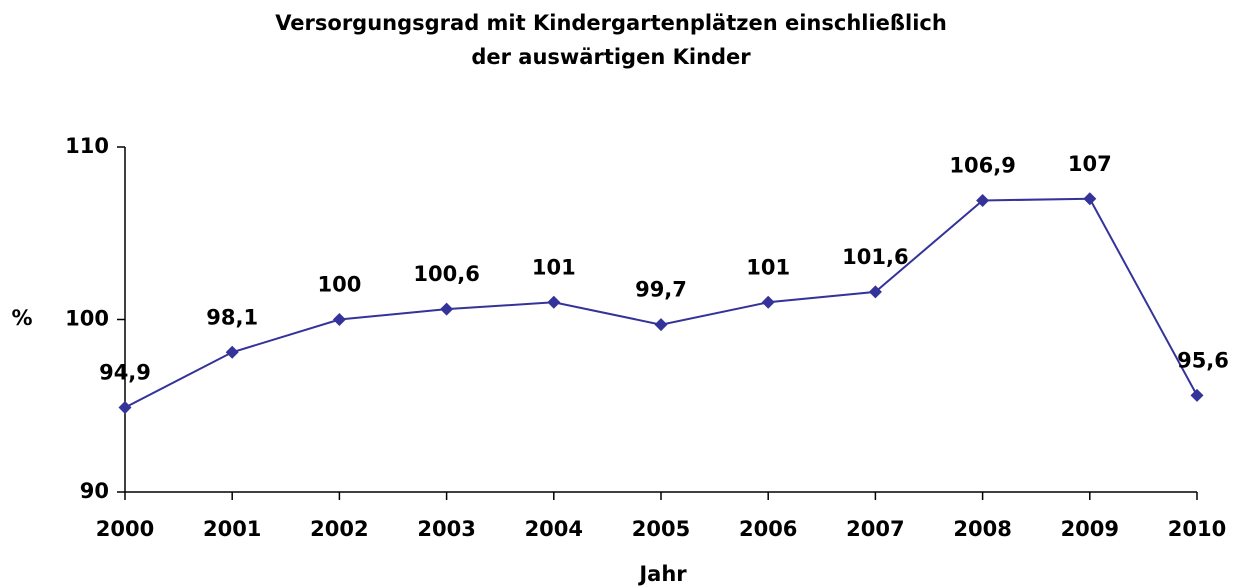  What do you see at coordinates (1090, 164) in the screenshot?
I see `data-label: 107` at bounding box center [1090, 164].